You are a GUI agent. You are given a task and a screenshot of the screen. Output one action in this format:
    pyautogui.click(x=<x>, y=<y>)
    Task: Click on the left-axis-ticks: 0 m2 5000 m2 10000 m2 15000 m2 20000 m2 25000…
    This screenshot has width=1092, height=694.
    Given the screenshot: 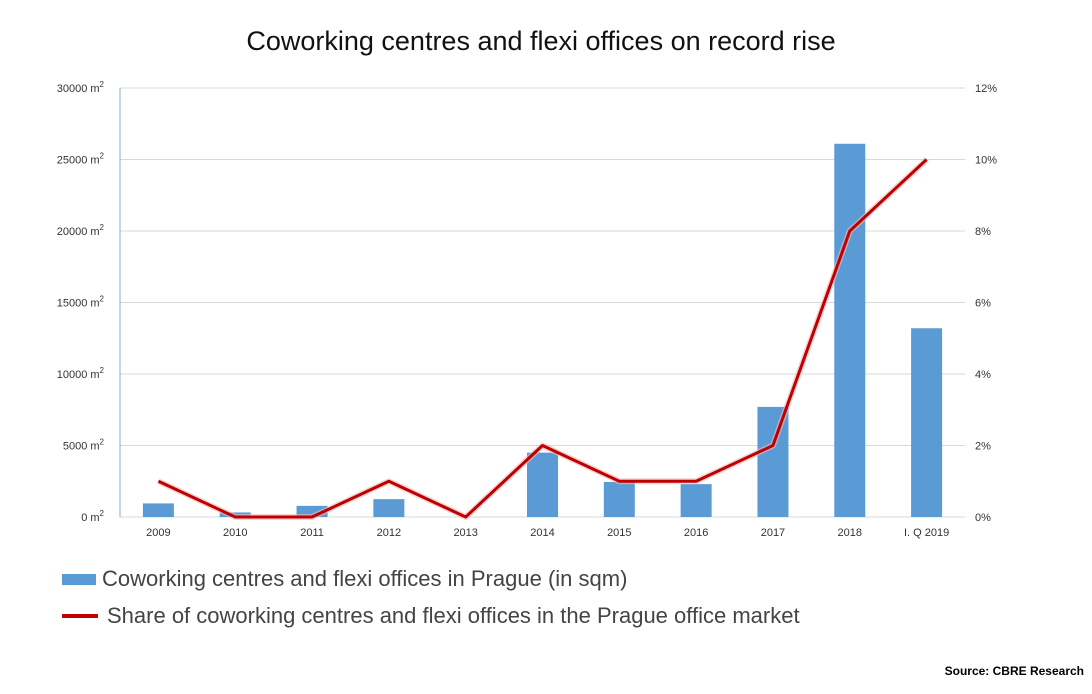 What is the action you would take?
    pyautogui.click(x=81, y=302)
    